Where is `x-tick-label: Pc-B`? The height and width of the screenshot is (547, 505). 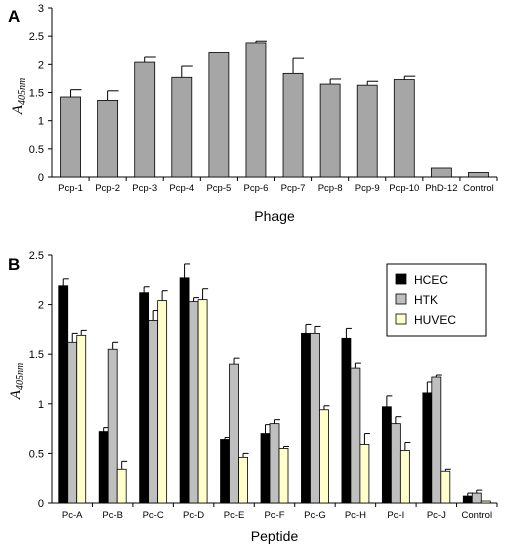
x-tick-label: Pc-B is located at coordinates (112, 515).